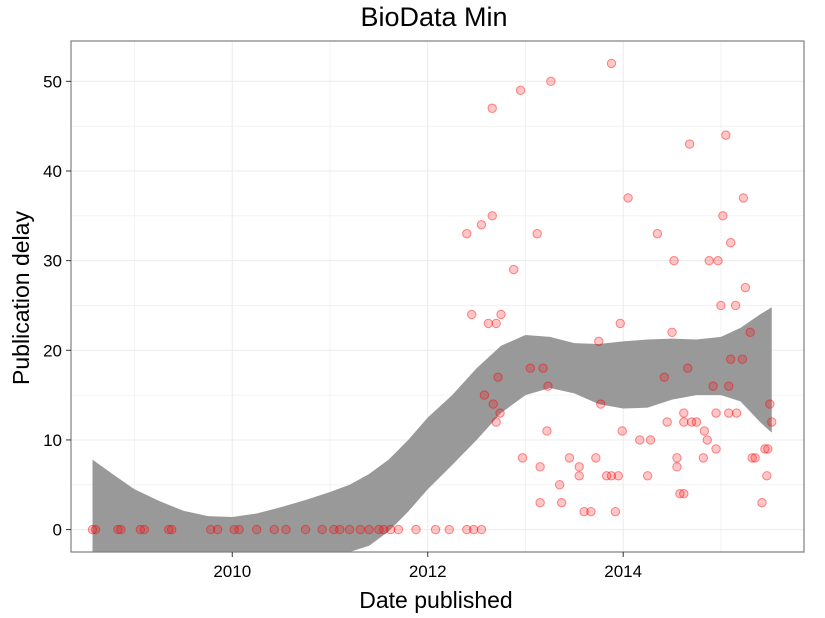 This screenshot has width=825, height=618. Describe the element at coordinates (52, 261) in the screenshot. I see `y-tick-label: 30` at that location.